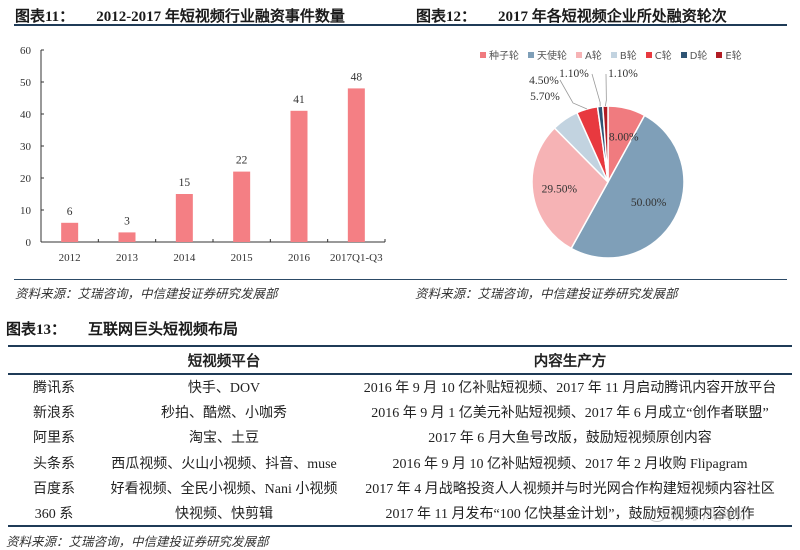 The image size is (800, 550). Describe the element at coordinates (657, 514) in the screenshot. I see `wechat-icon` at that location.